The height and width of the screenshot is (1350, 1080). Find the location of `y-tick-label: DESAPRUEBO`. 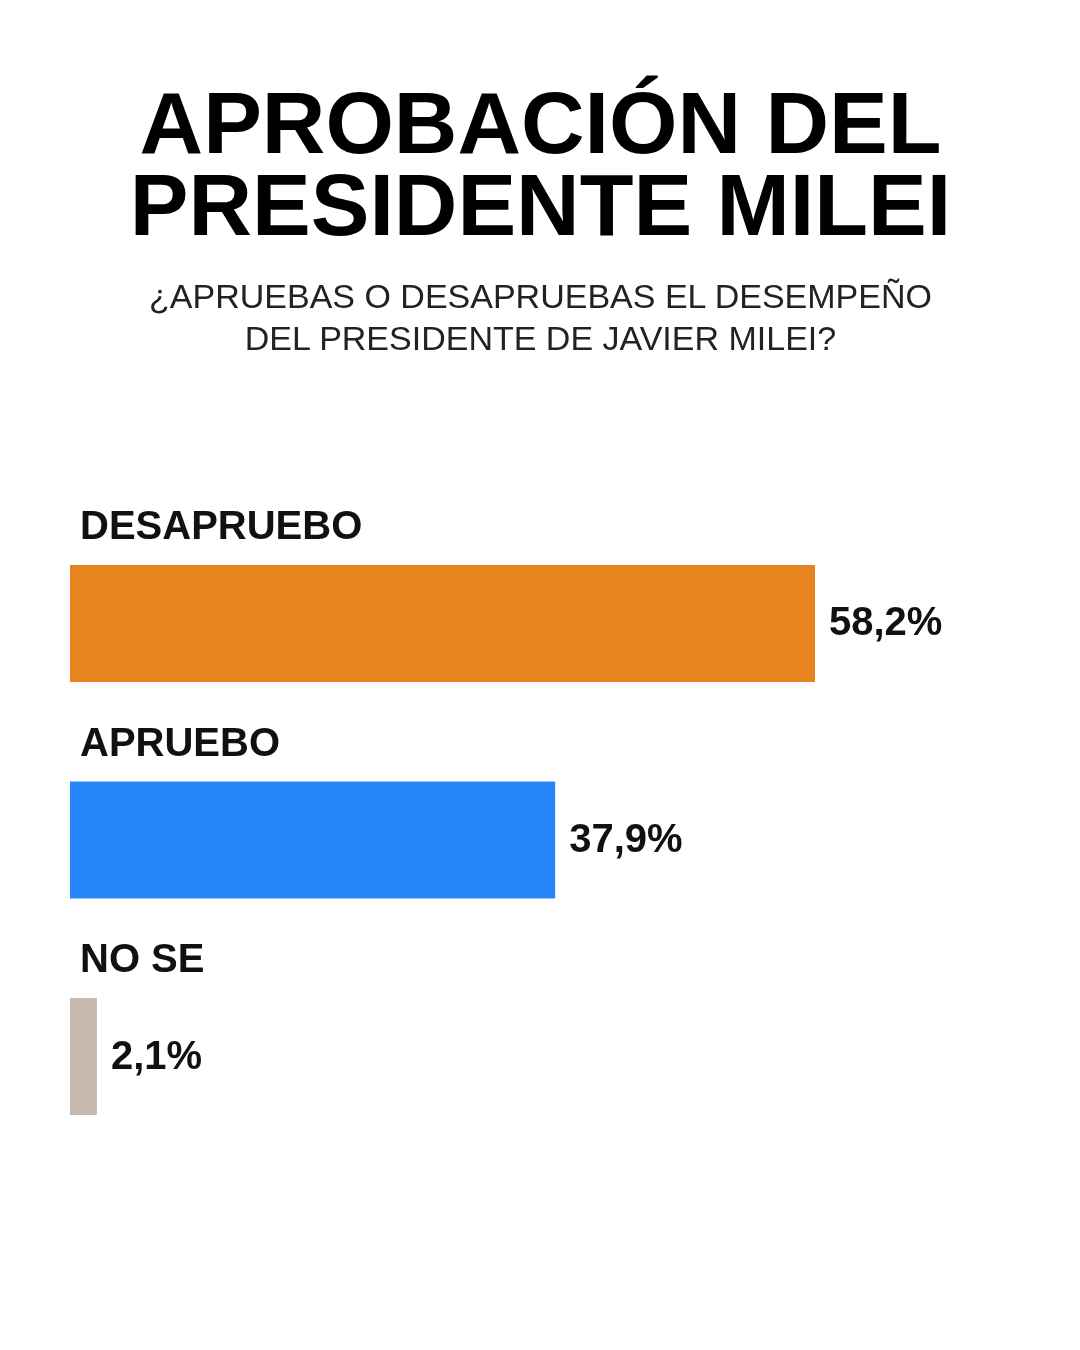

y-tick-label: DESAPRUEBO is located at coordinates (221, 525).